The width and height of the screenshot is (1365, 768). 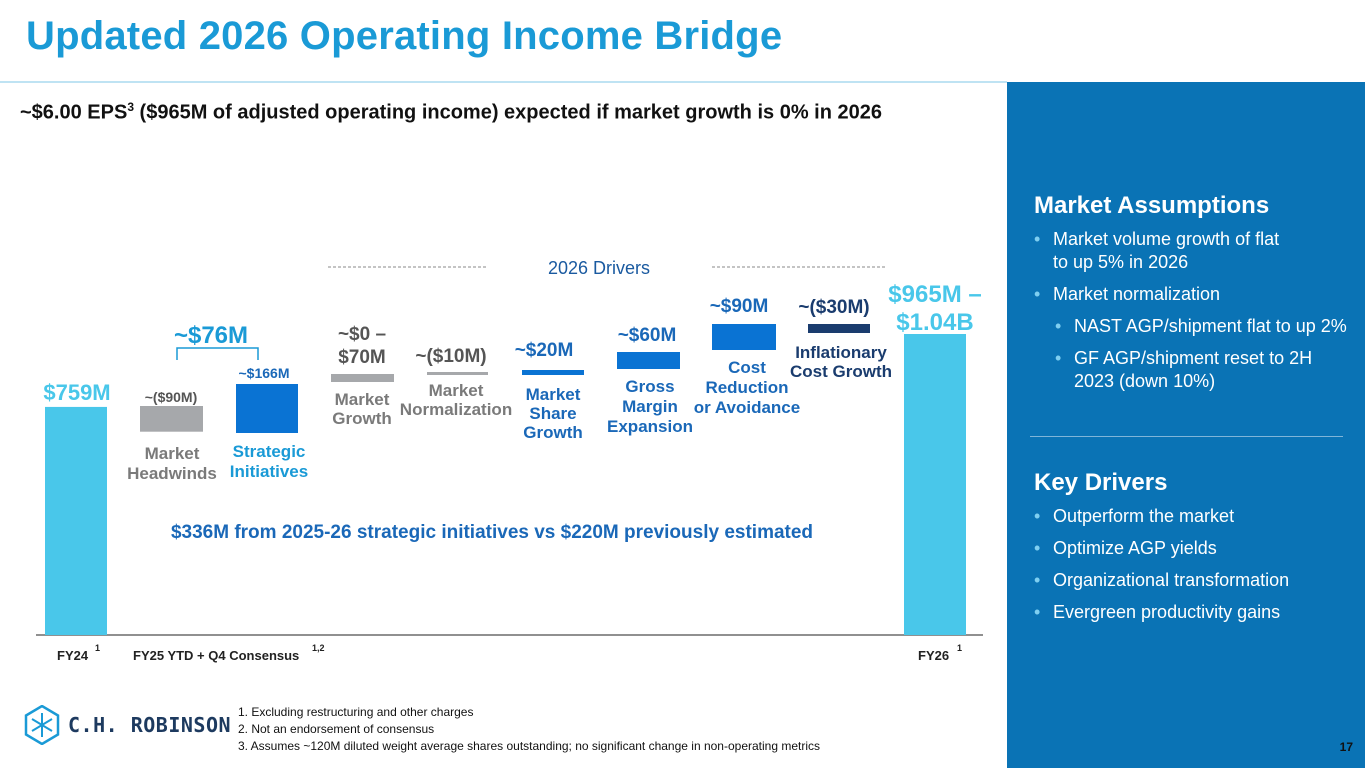 I want to click on bar-label-market-headwinds: ~($90M), so click(x=171, y=397).